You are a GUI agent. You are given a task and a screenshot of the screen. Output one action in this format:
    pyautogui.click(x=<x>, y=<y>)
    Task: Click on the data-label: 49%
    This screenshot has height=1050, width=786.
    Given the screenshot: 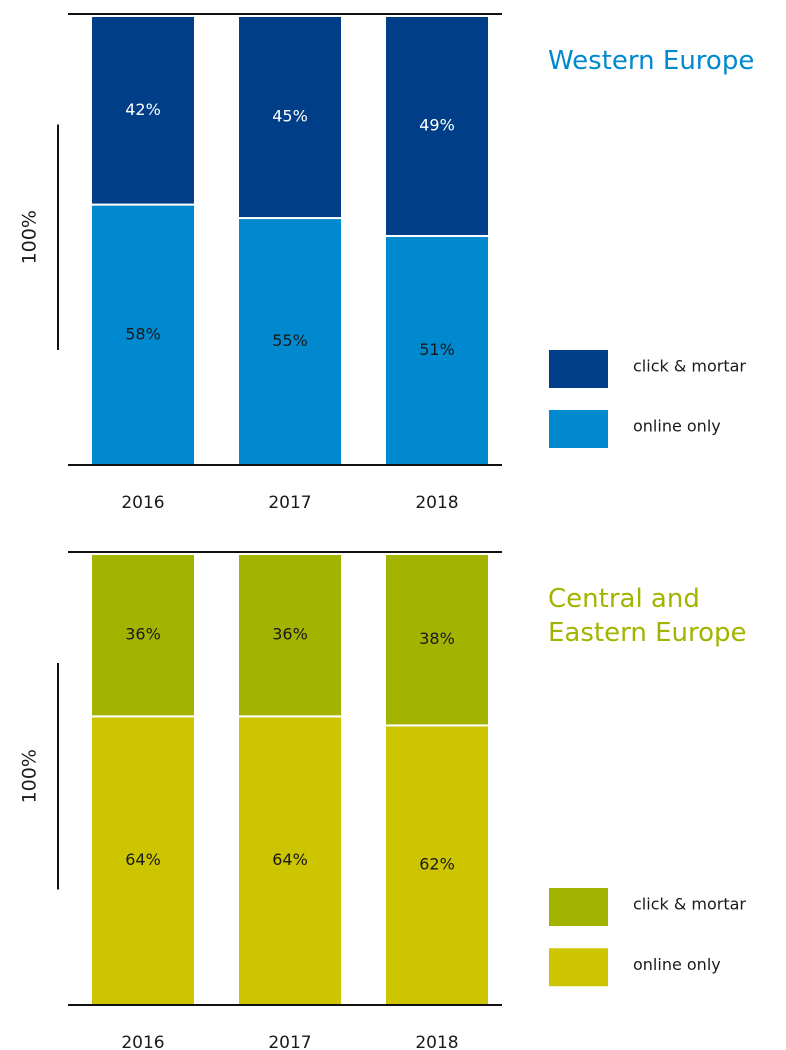 What is the action you would take?
    pyautogui.click(x=437, y=125)
    